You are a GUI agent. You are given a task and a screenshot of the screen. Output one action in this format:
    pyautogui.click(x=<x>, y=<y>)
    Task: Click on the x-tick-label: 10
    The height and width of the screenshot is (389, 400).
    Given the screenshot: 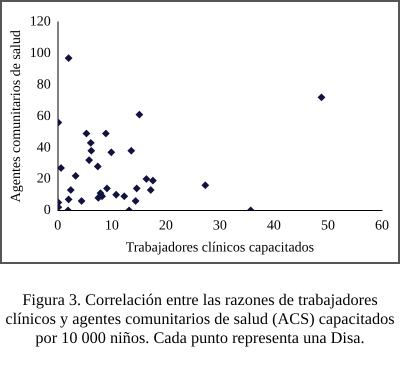 What is the action you would take?
    pyautogui.click(x=111, y=226)
    